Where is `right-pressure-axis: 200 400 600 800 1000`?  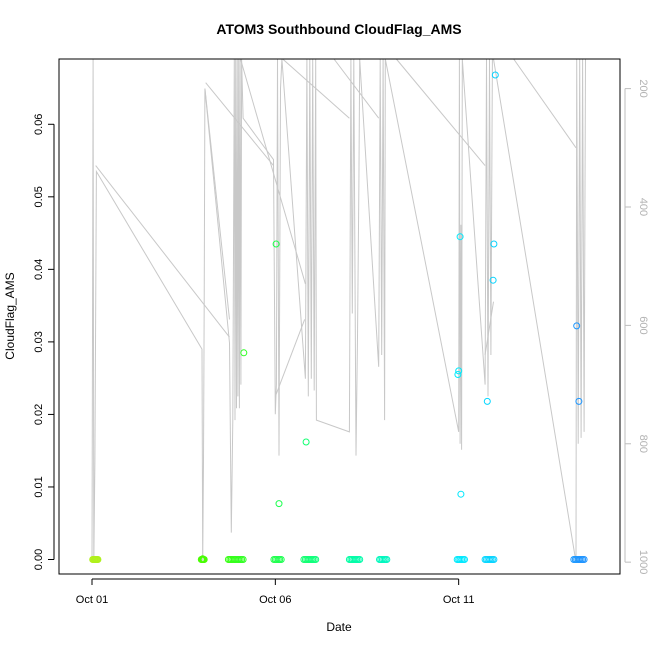
right-pressure-axis: 200 400 600 800 1000 is located at coordinates (636, 326).